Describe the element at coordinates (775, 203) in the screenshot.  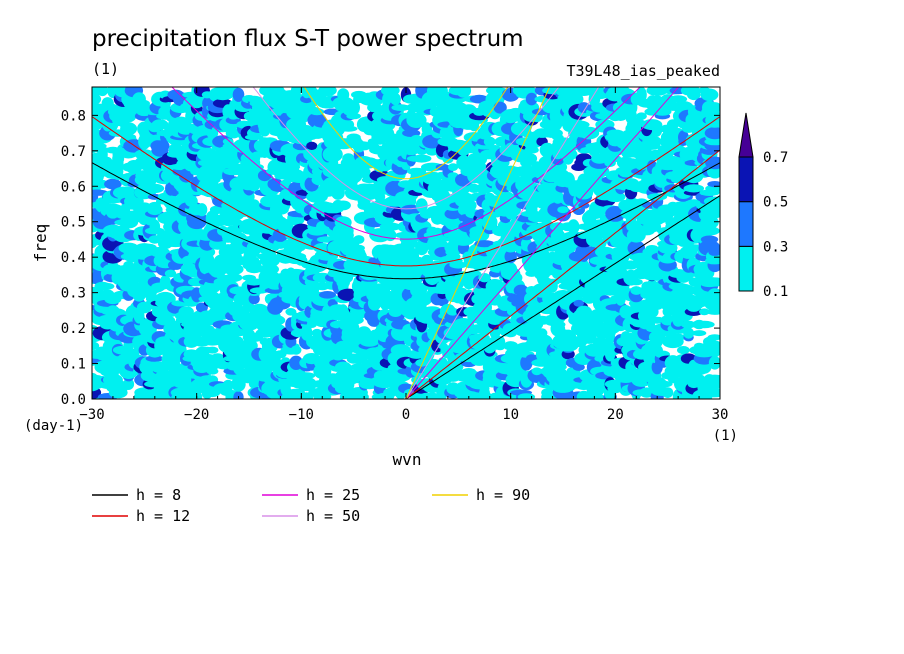
I see `colorbar-label: 0.5` at that location.